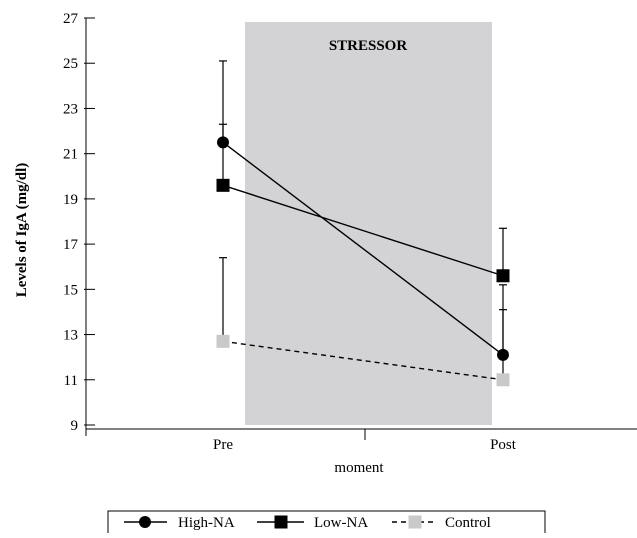 The image size is (637, 538). What do you see at coordinates (71, 245) in the screenshot?
I see `y-tick-label: 17` at bounding box center [71, 245].